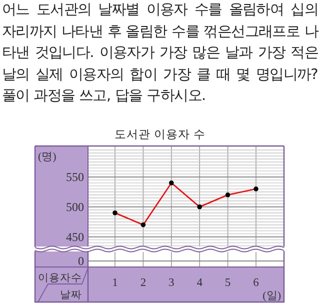  What do you see at coordinates (199, 283) in the screenshot?
I see `x-tick-label: 4` at bounding box center [199, 283].